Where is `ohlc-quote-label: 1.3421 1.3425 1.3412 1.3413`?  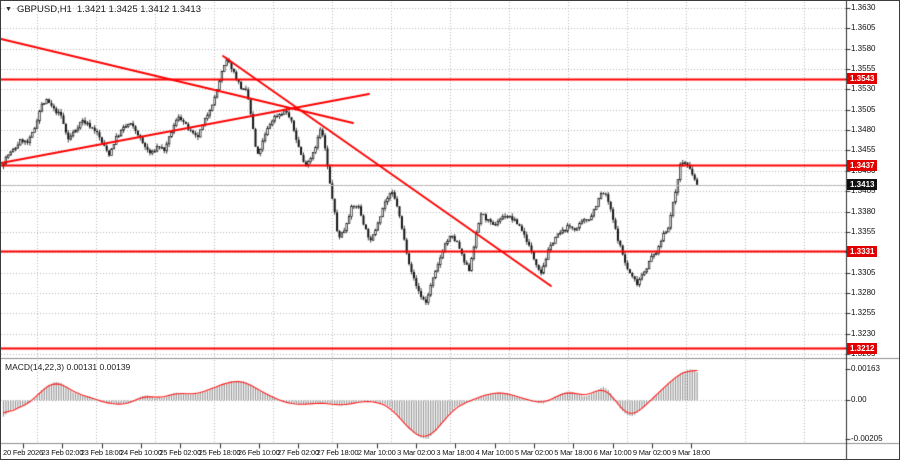
ohlc-quote-label: 1.3421 1.3425 1.3412 1.3413 is located at coordinates (138, 9).